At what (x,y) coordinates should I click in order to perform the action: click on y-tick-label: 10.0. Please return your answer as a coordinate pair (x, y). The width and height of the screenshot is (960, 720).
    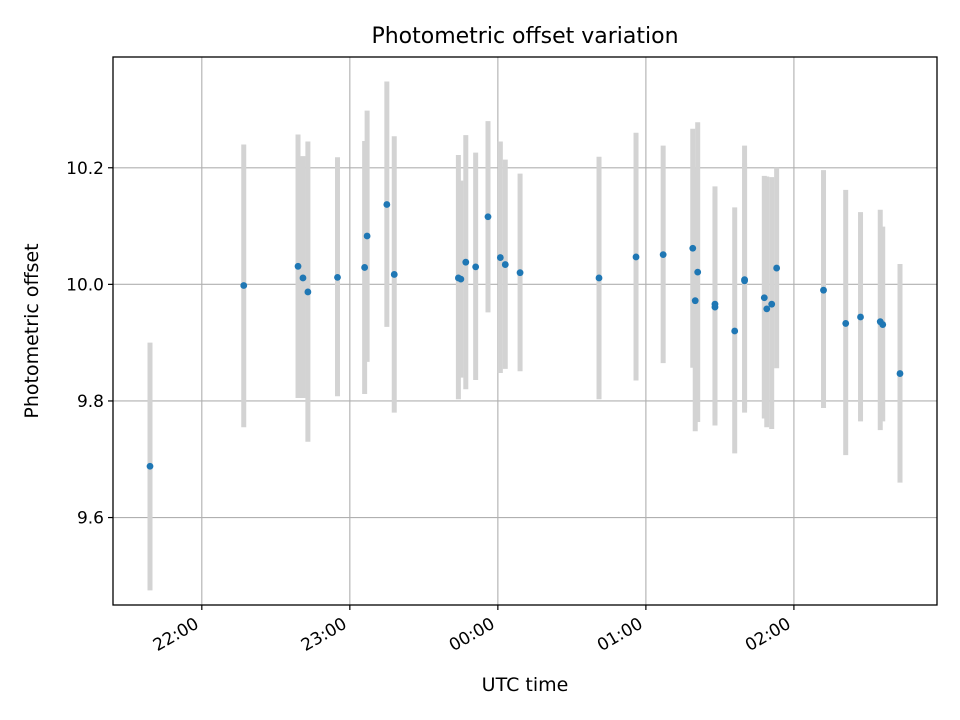
    Looking at the image, I should click on (85, 285).